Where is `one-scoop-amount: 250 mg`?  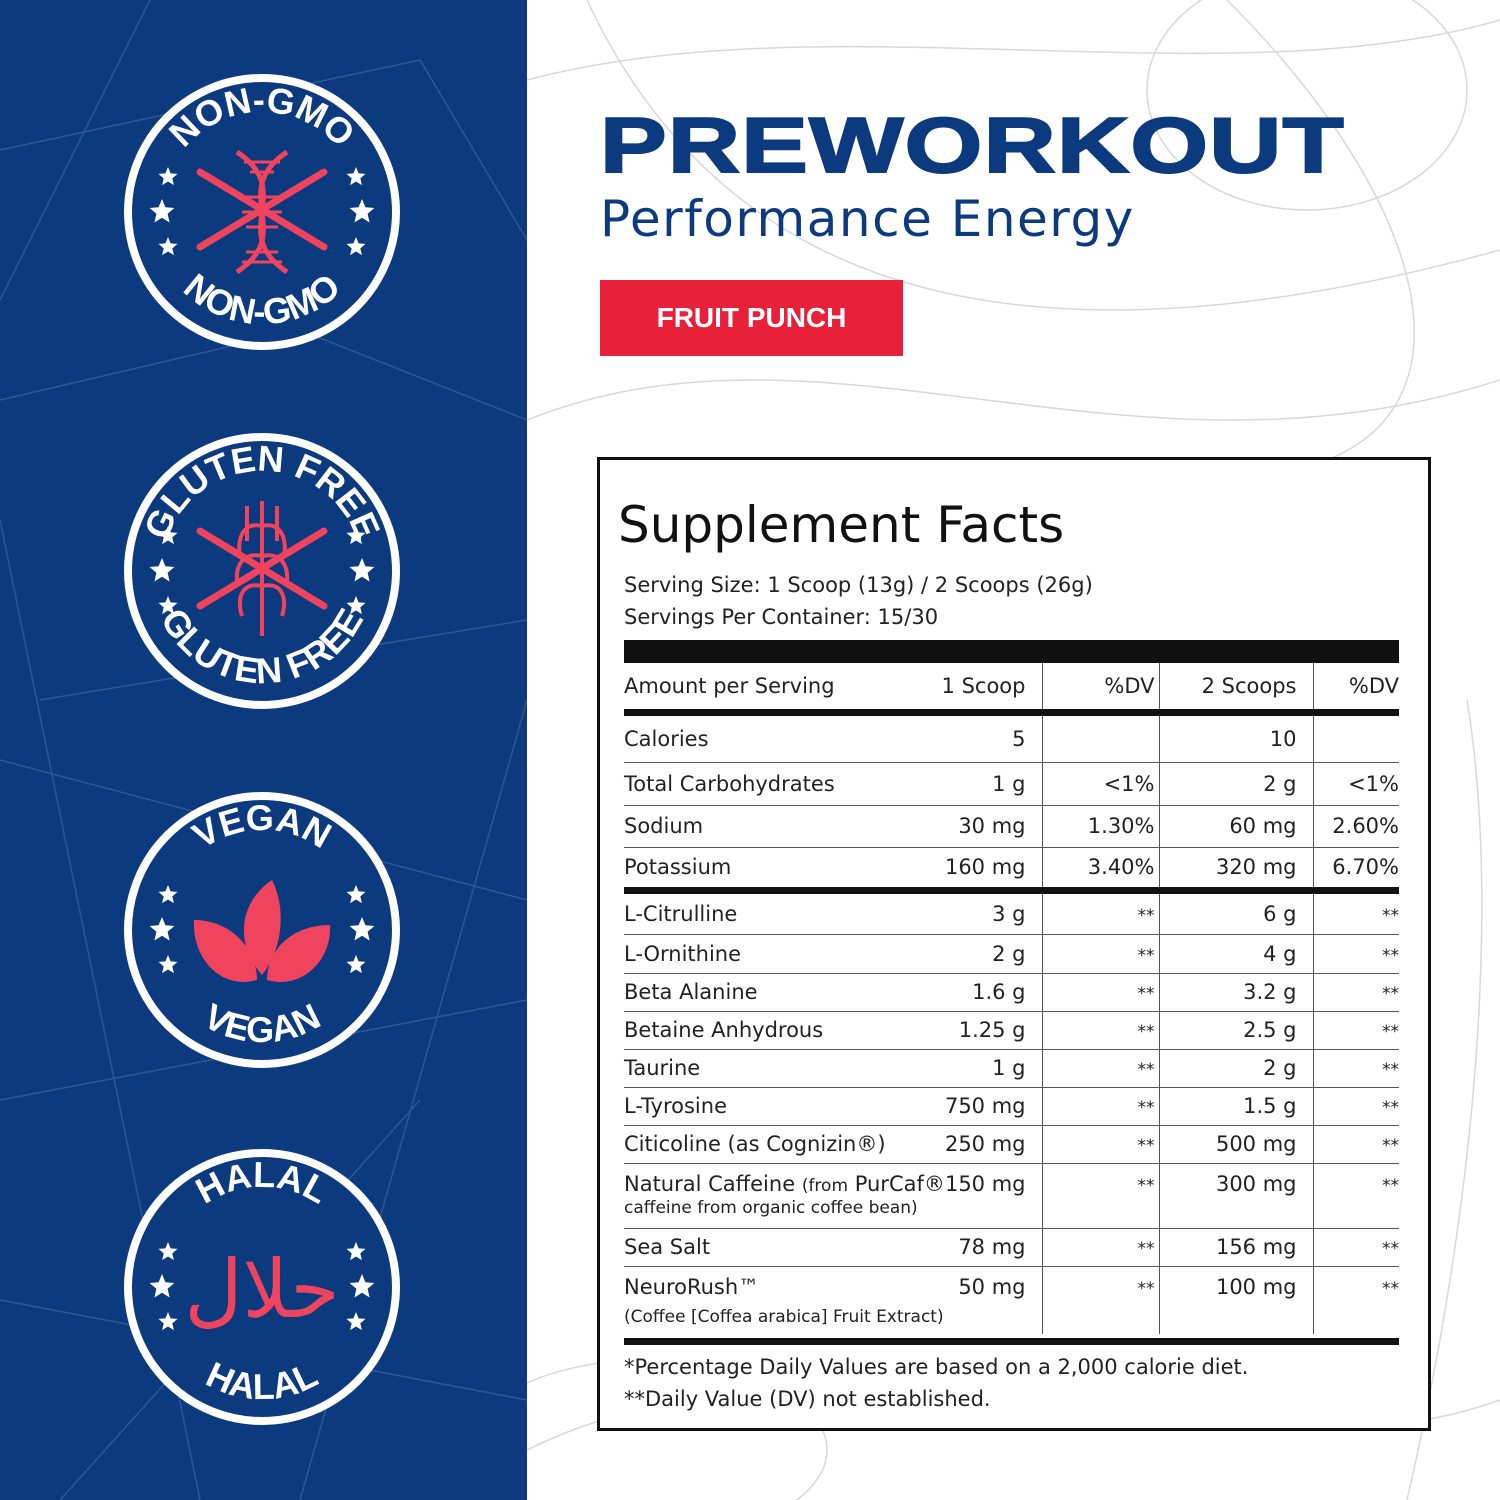 one-scoop-amount: 250 mg is located at coordinates (985, 1144).